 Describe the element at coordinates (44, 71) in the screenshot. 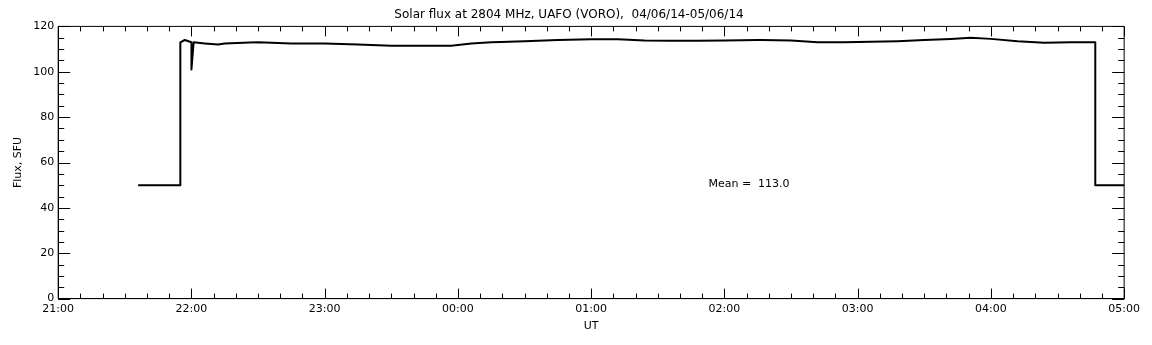

I see `y-tick-label: 100` at that location.